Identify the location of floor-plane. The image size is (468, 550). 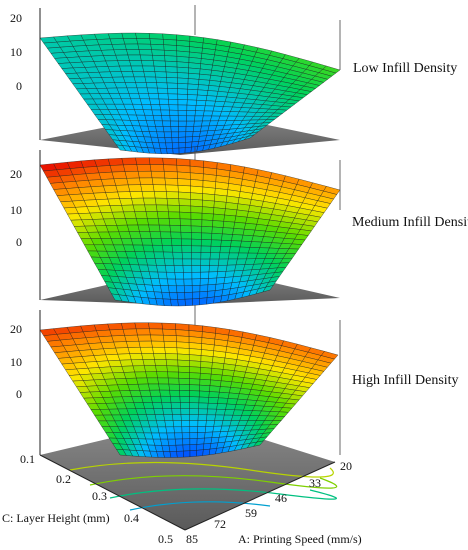
(187, 474).